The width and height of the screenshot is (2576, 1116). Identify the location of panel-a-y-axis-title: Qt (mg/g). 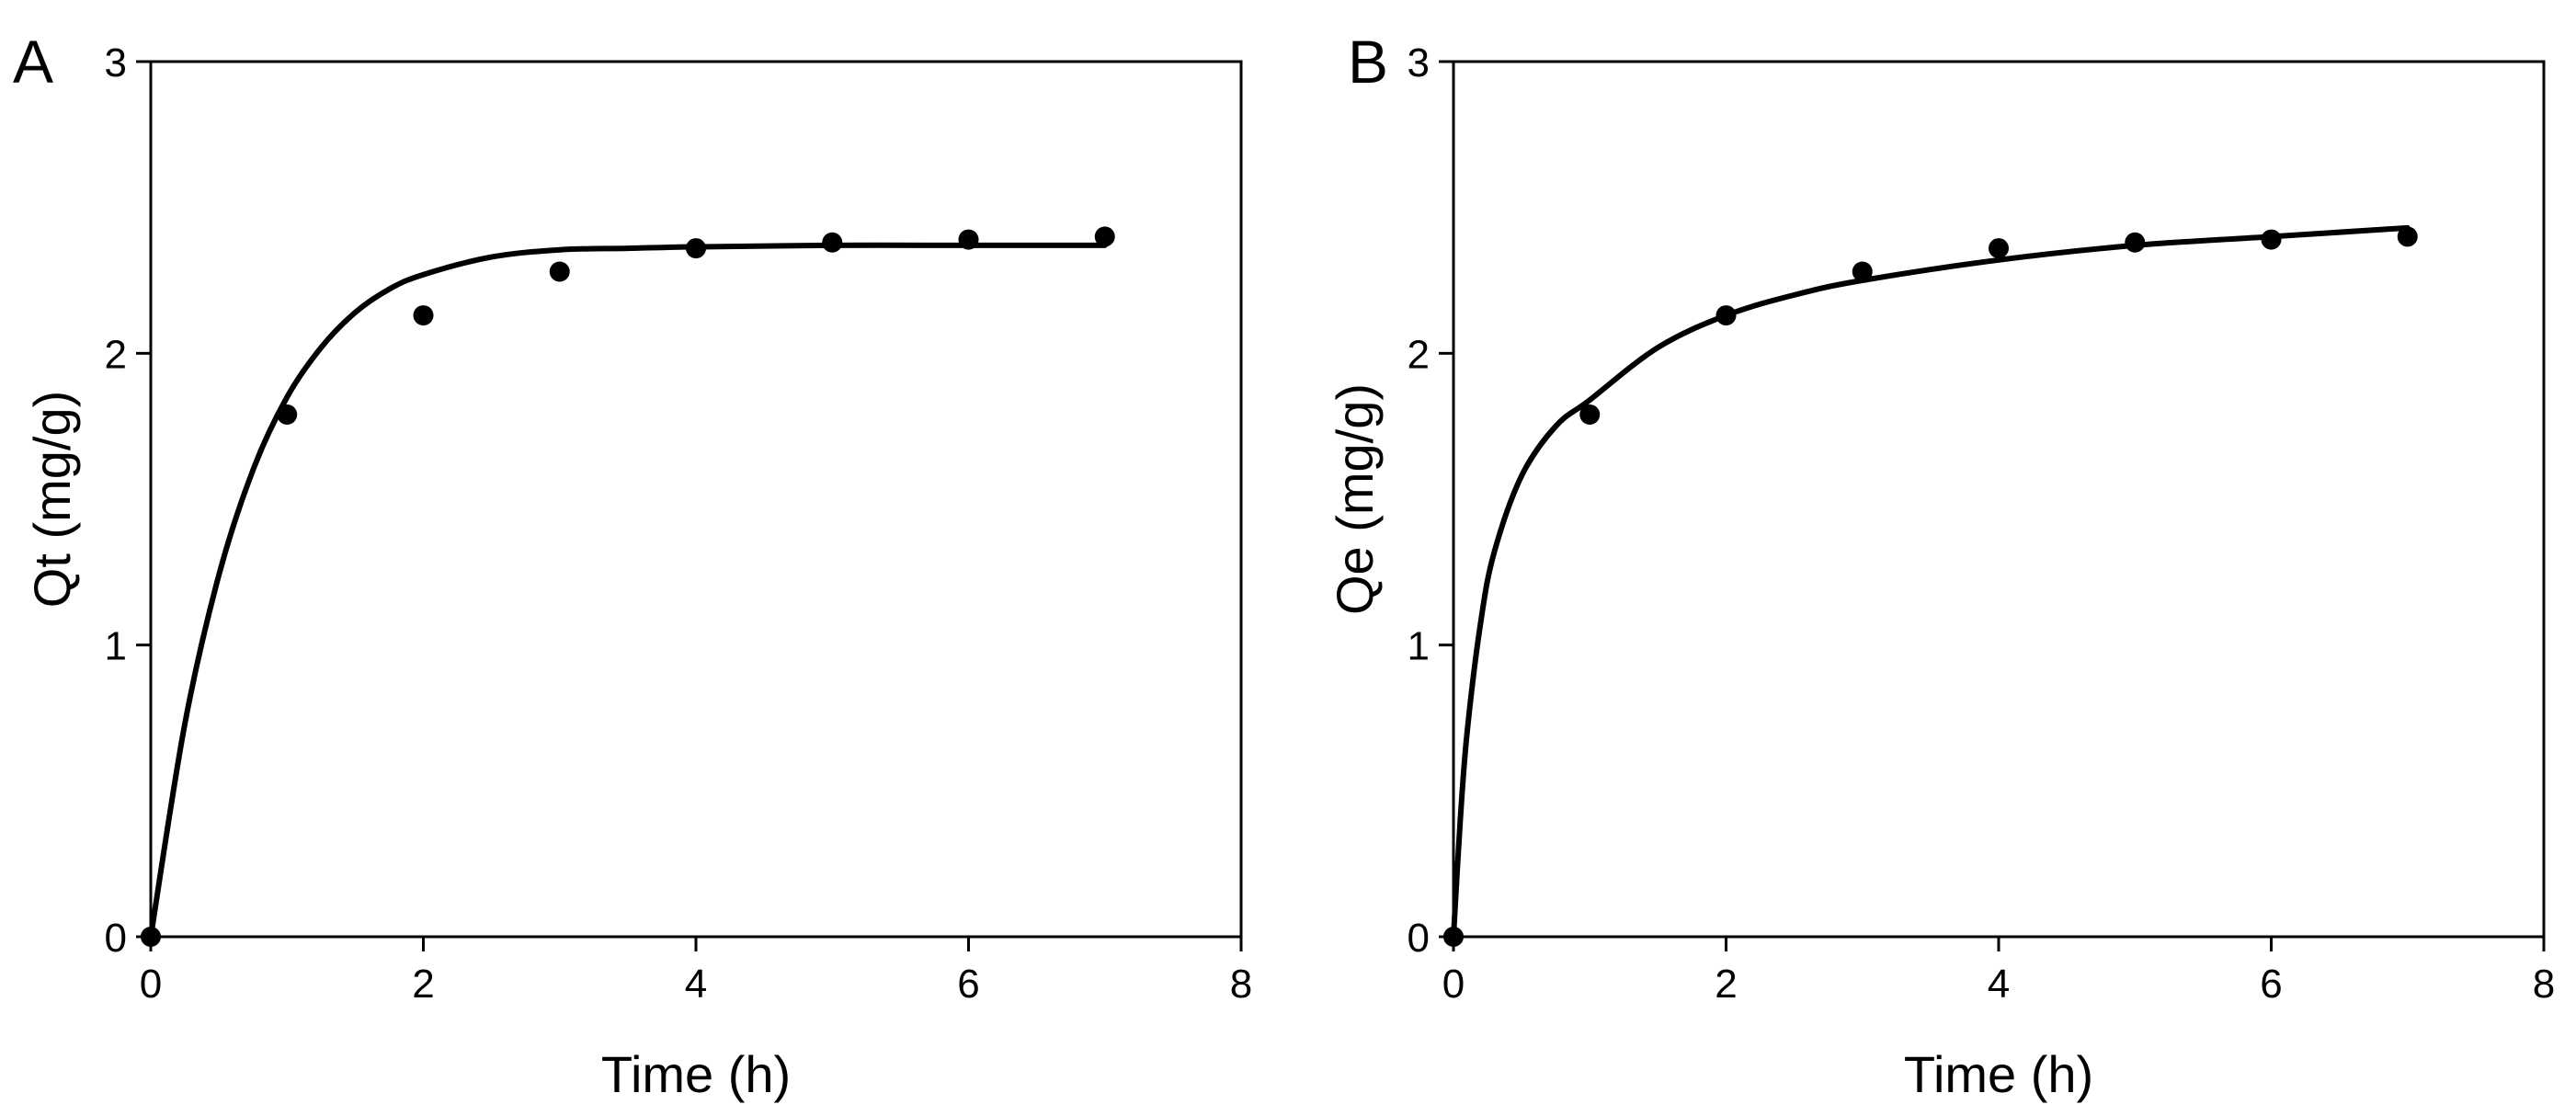
(52, 500).